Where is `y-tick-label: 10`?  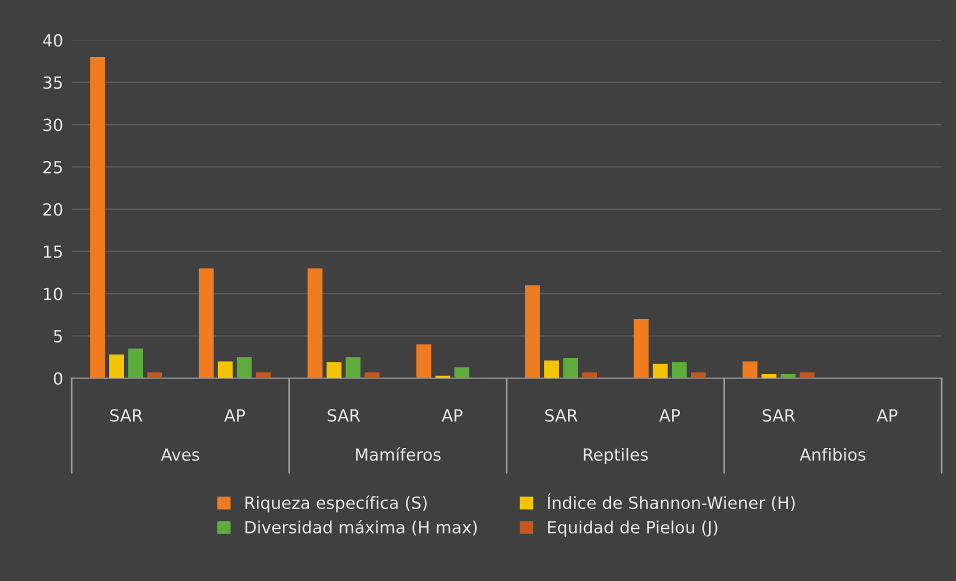 y-tick-label: 10 is located at coordinates (53, 294).